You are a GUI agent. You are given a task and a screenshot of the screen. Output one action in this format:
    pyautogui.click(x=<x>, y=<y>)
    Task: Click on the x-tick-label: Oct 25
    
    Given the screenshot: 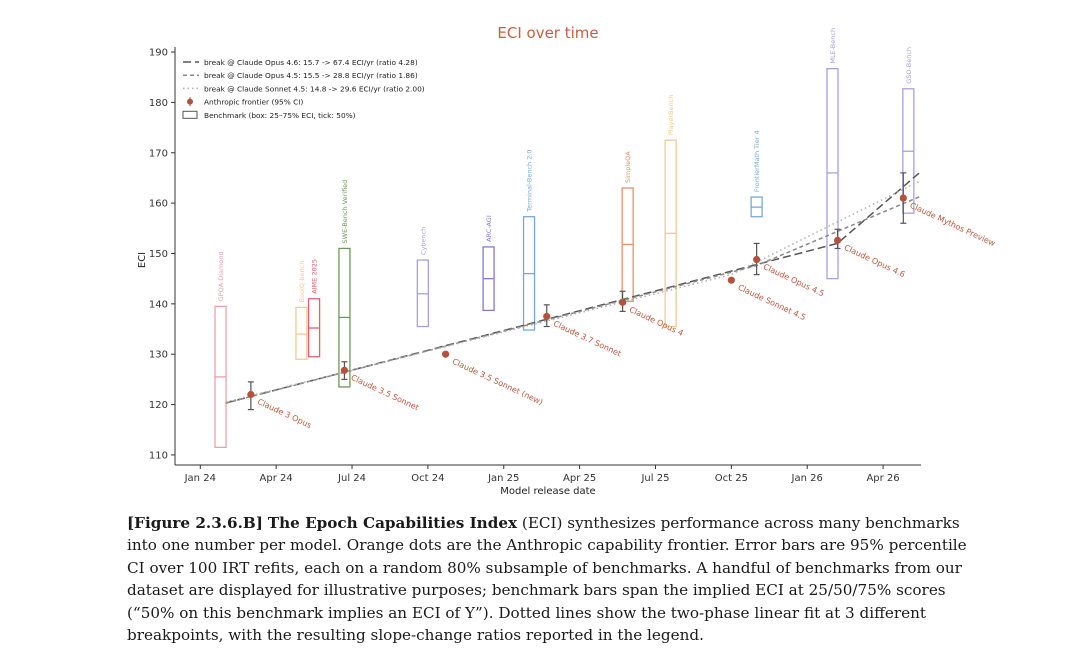 What is the action you would take?
    pyautogui.click(x=731, y=478)
    